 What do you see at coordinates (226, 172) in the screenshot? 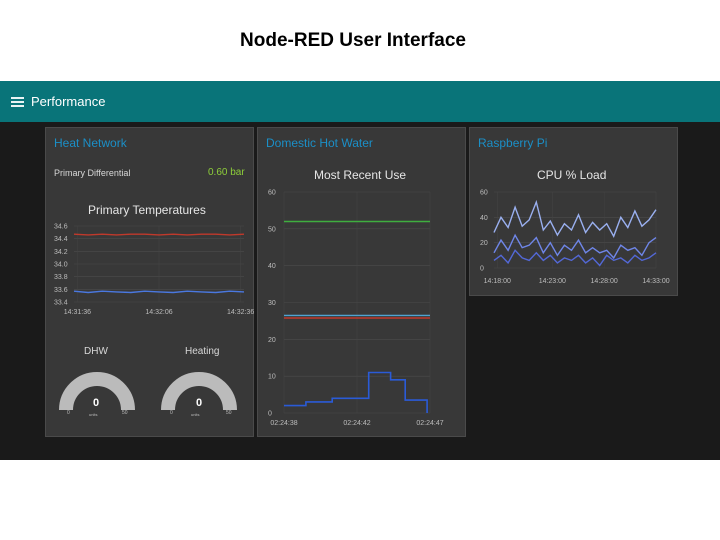
I see `primary-differential-value: 0.60 bar` at bounding box center [226, 172].